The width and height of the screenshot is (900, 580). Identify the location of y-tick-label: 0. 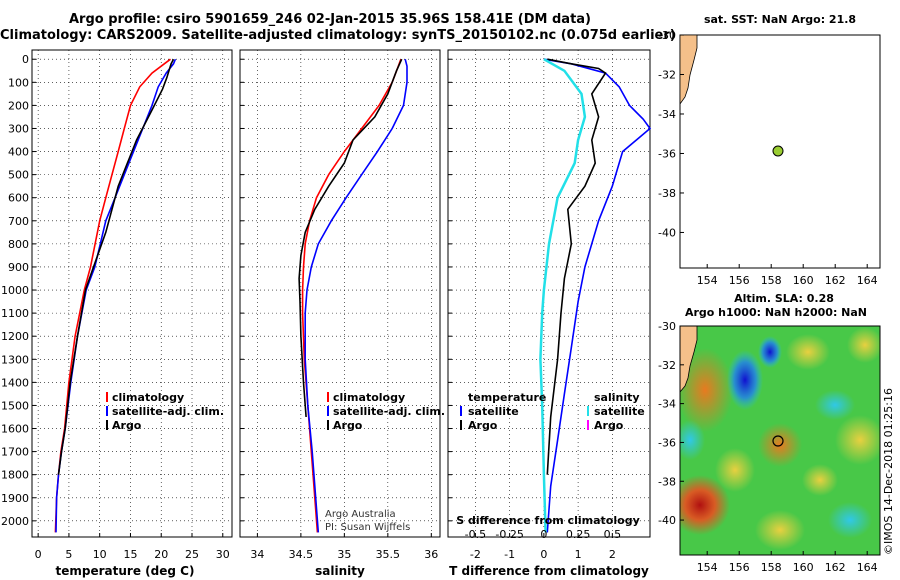
(25, 59).